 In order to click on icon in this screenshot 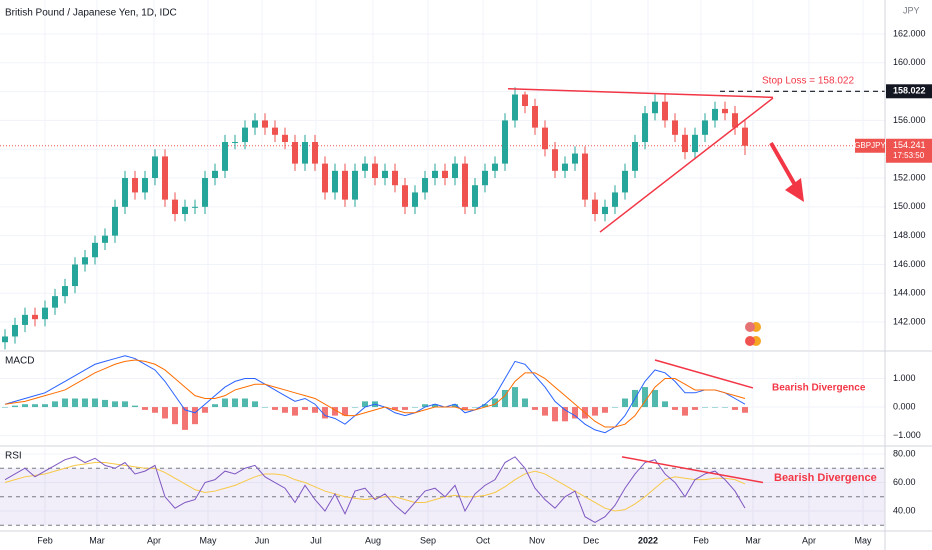, I will do `click(750, 327)`.